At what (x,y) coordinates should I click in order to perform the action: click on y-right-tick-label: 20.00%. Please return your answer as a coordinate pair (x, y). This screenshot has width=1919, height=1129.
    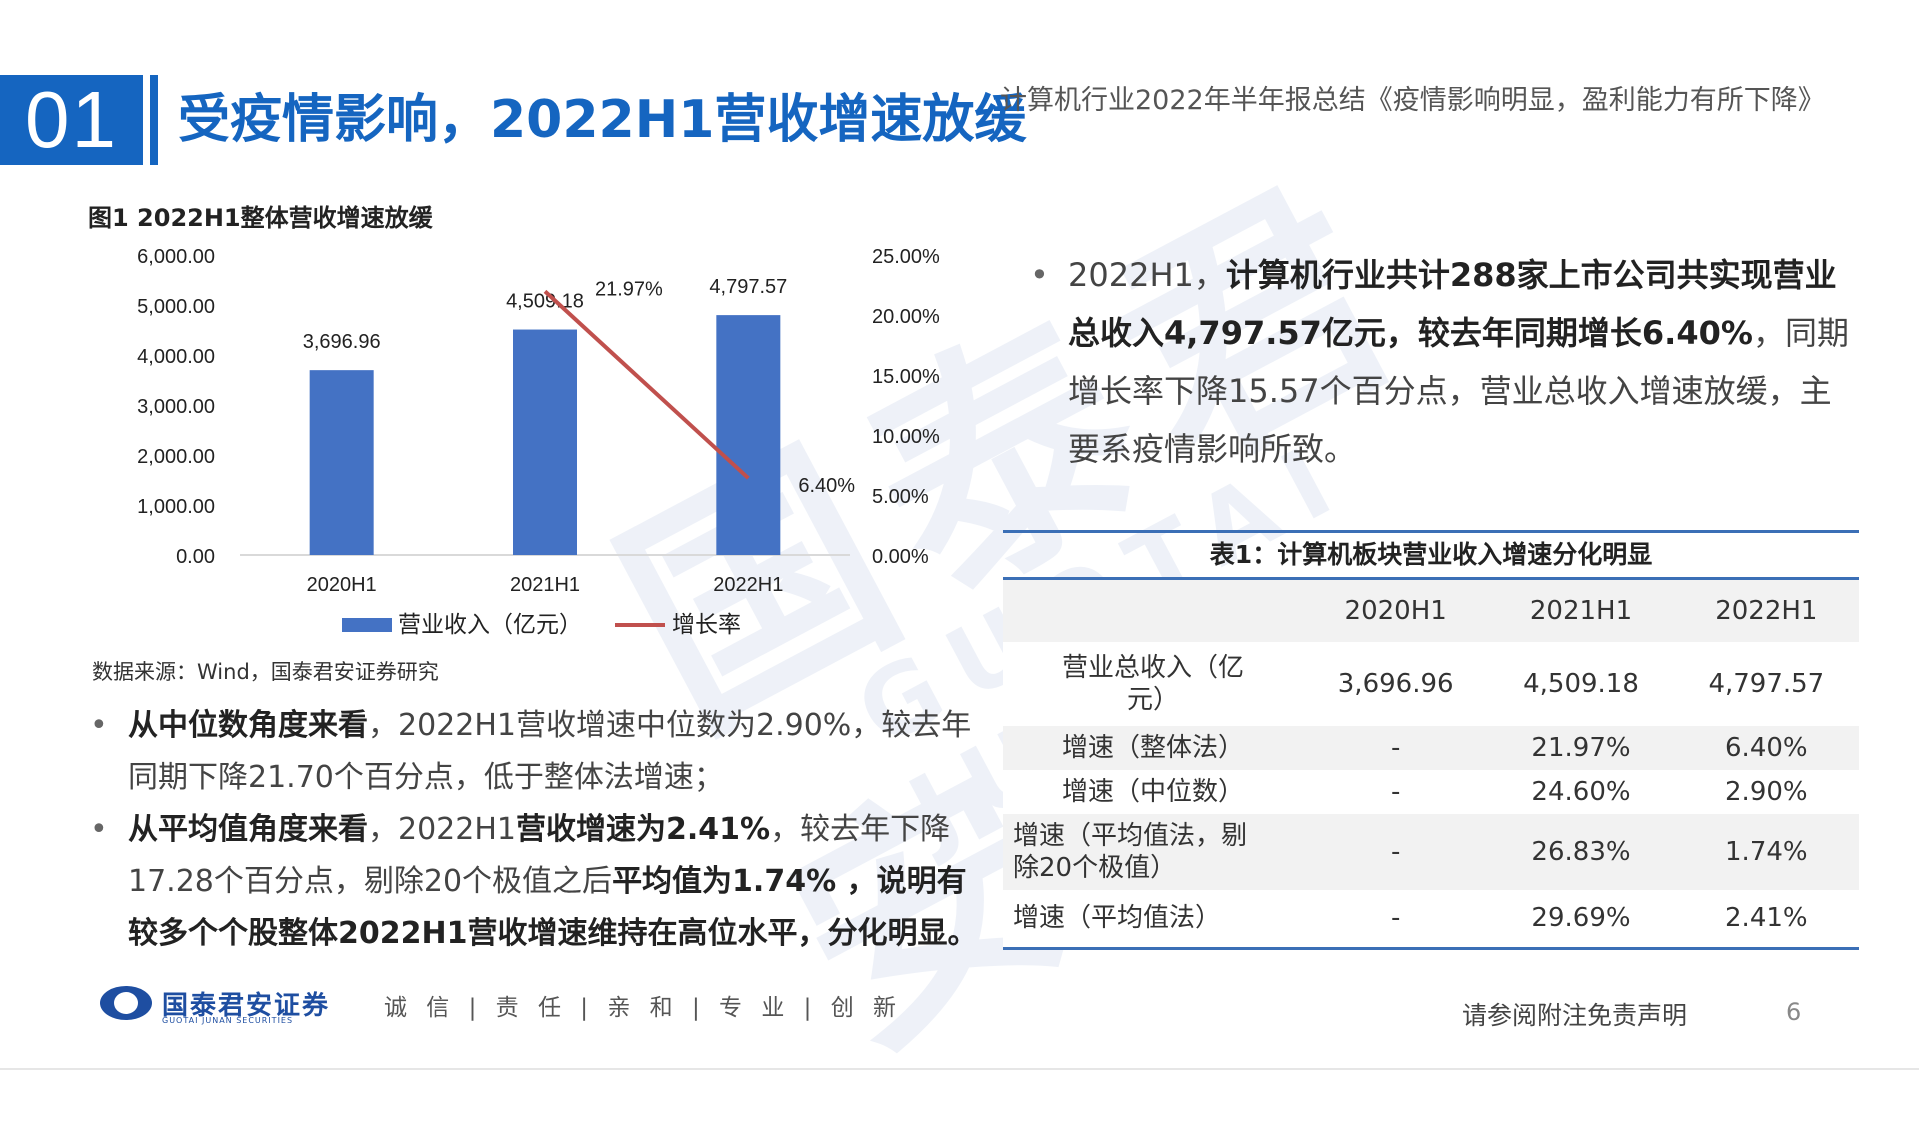
    Looking at the image, I should click on (906, 317).